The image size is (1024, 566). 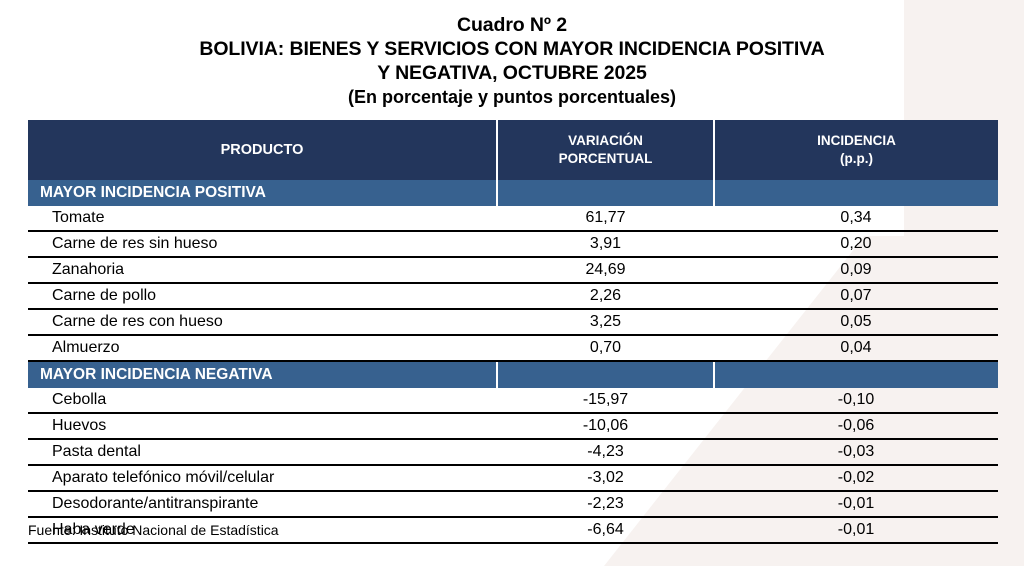 What do you see at coordinates (262, 401) in the screenshot?
I see `cell-producto: Cebolla` at bounding box center [262, 401].